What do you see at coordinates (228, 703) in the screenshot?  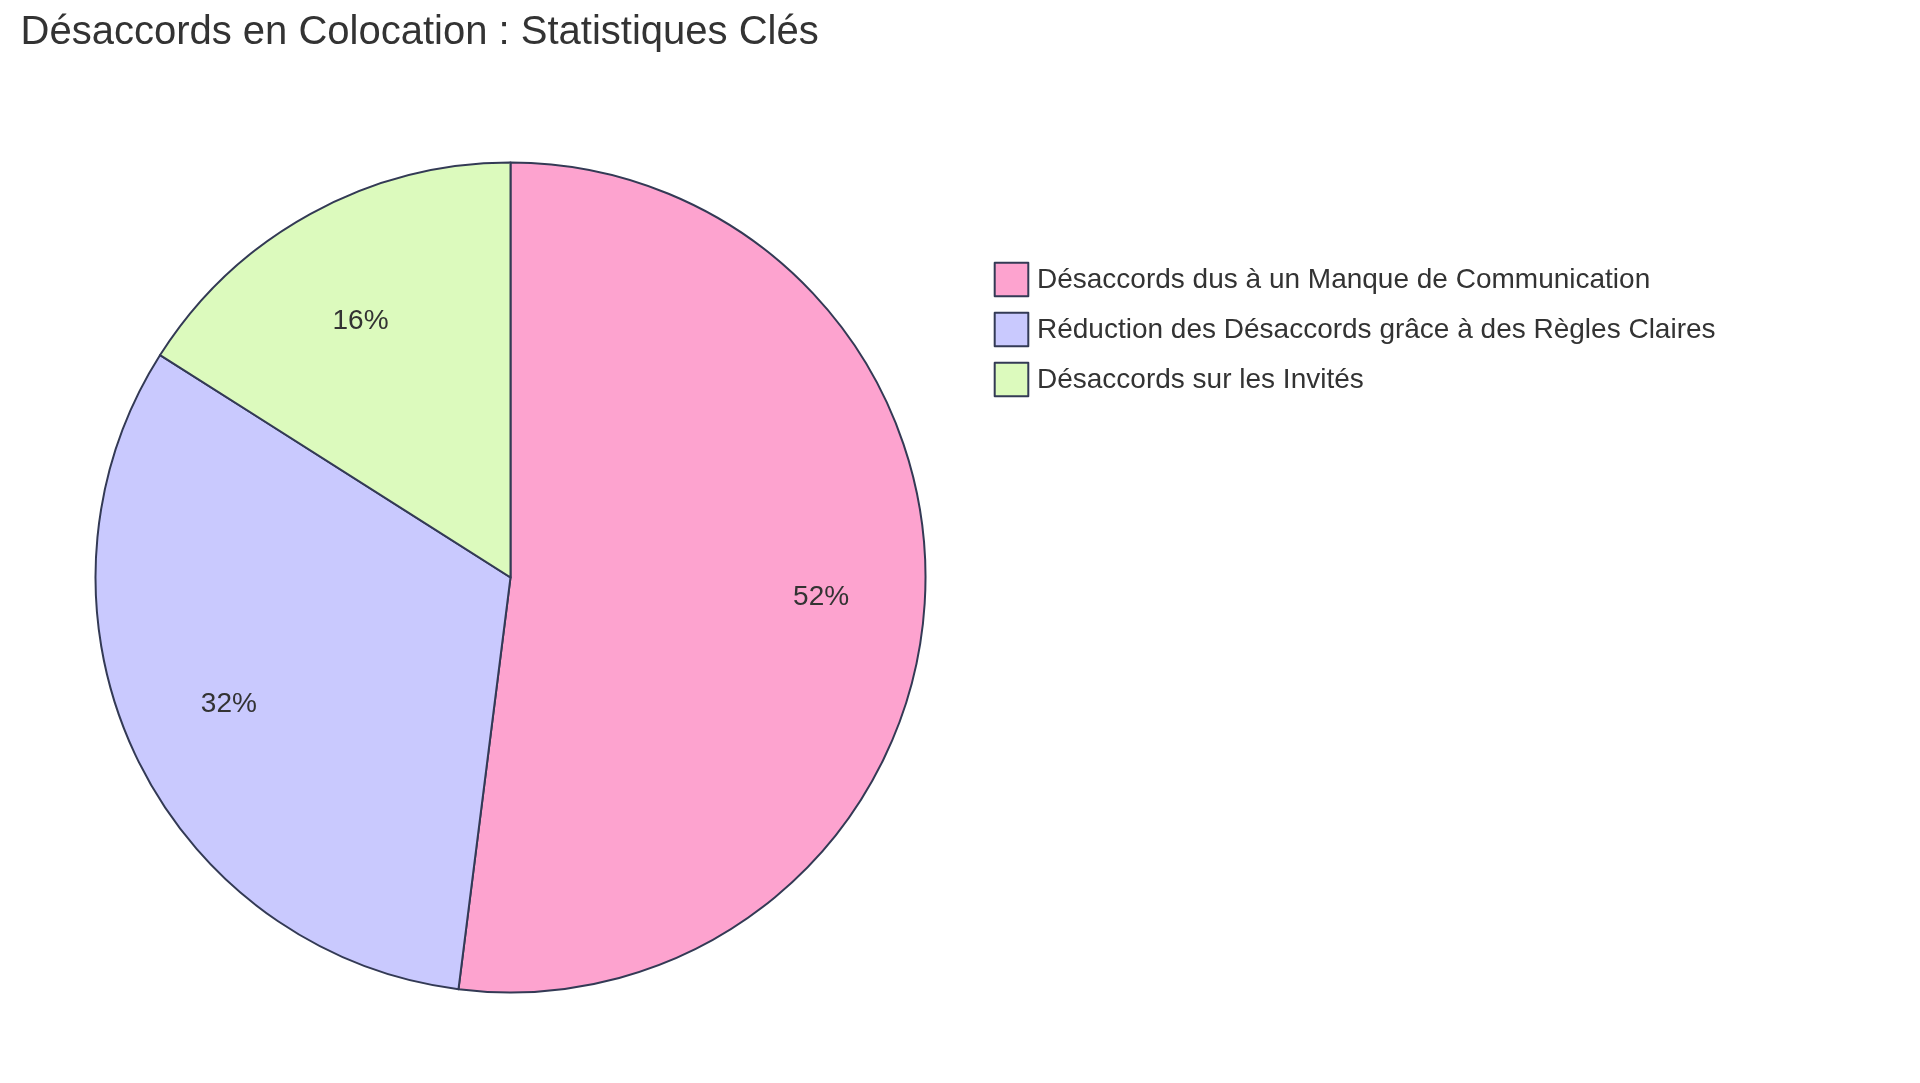 I see `data-label: 32%` at bounding box center [228, 703].